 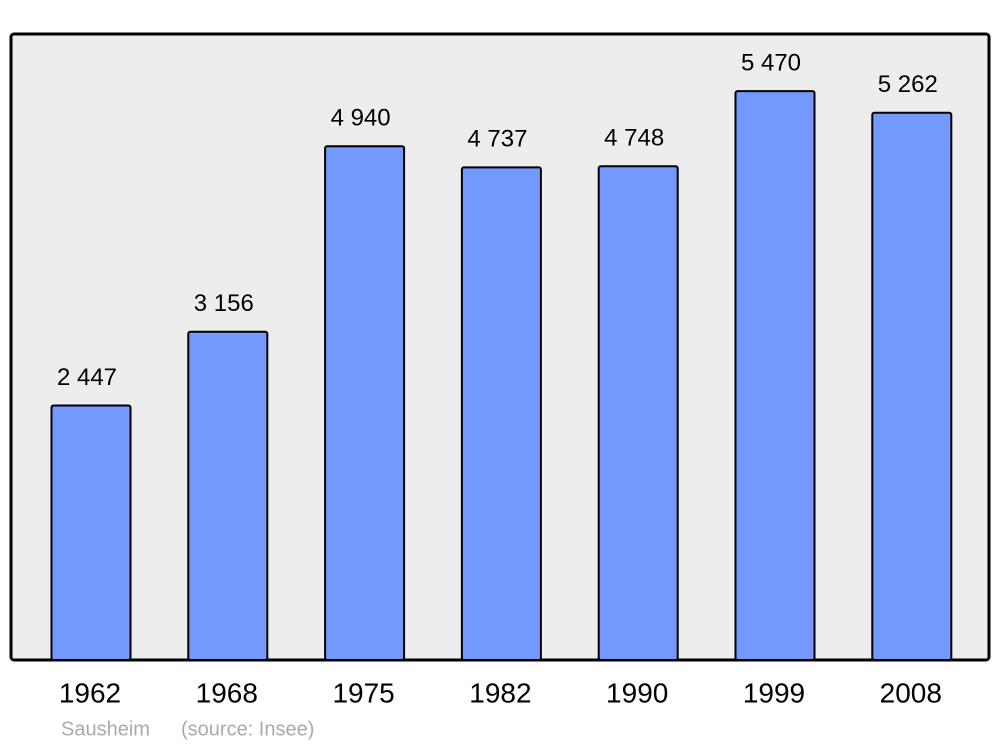 I want to click on x-tick-label: 2008, so click(x=911, y=692).